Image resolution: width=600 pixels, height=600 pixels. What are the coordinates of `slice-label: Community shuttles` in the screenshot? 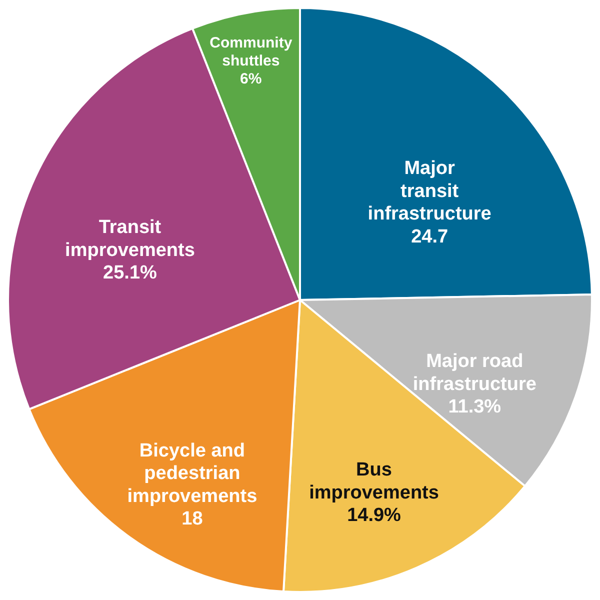 It's located at (251, 52).